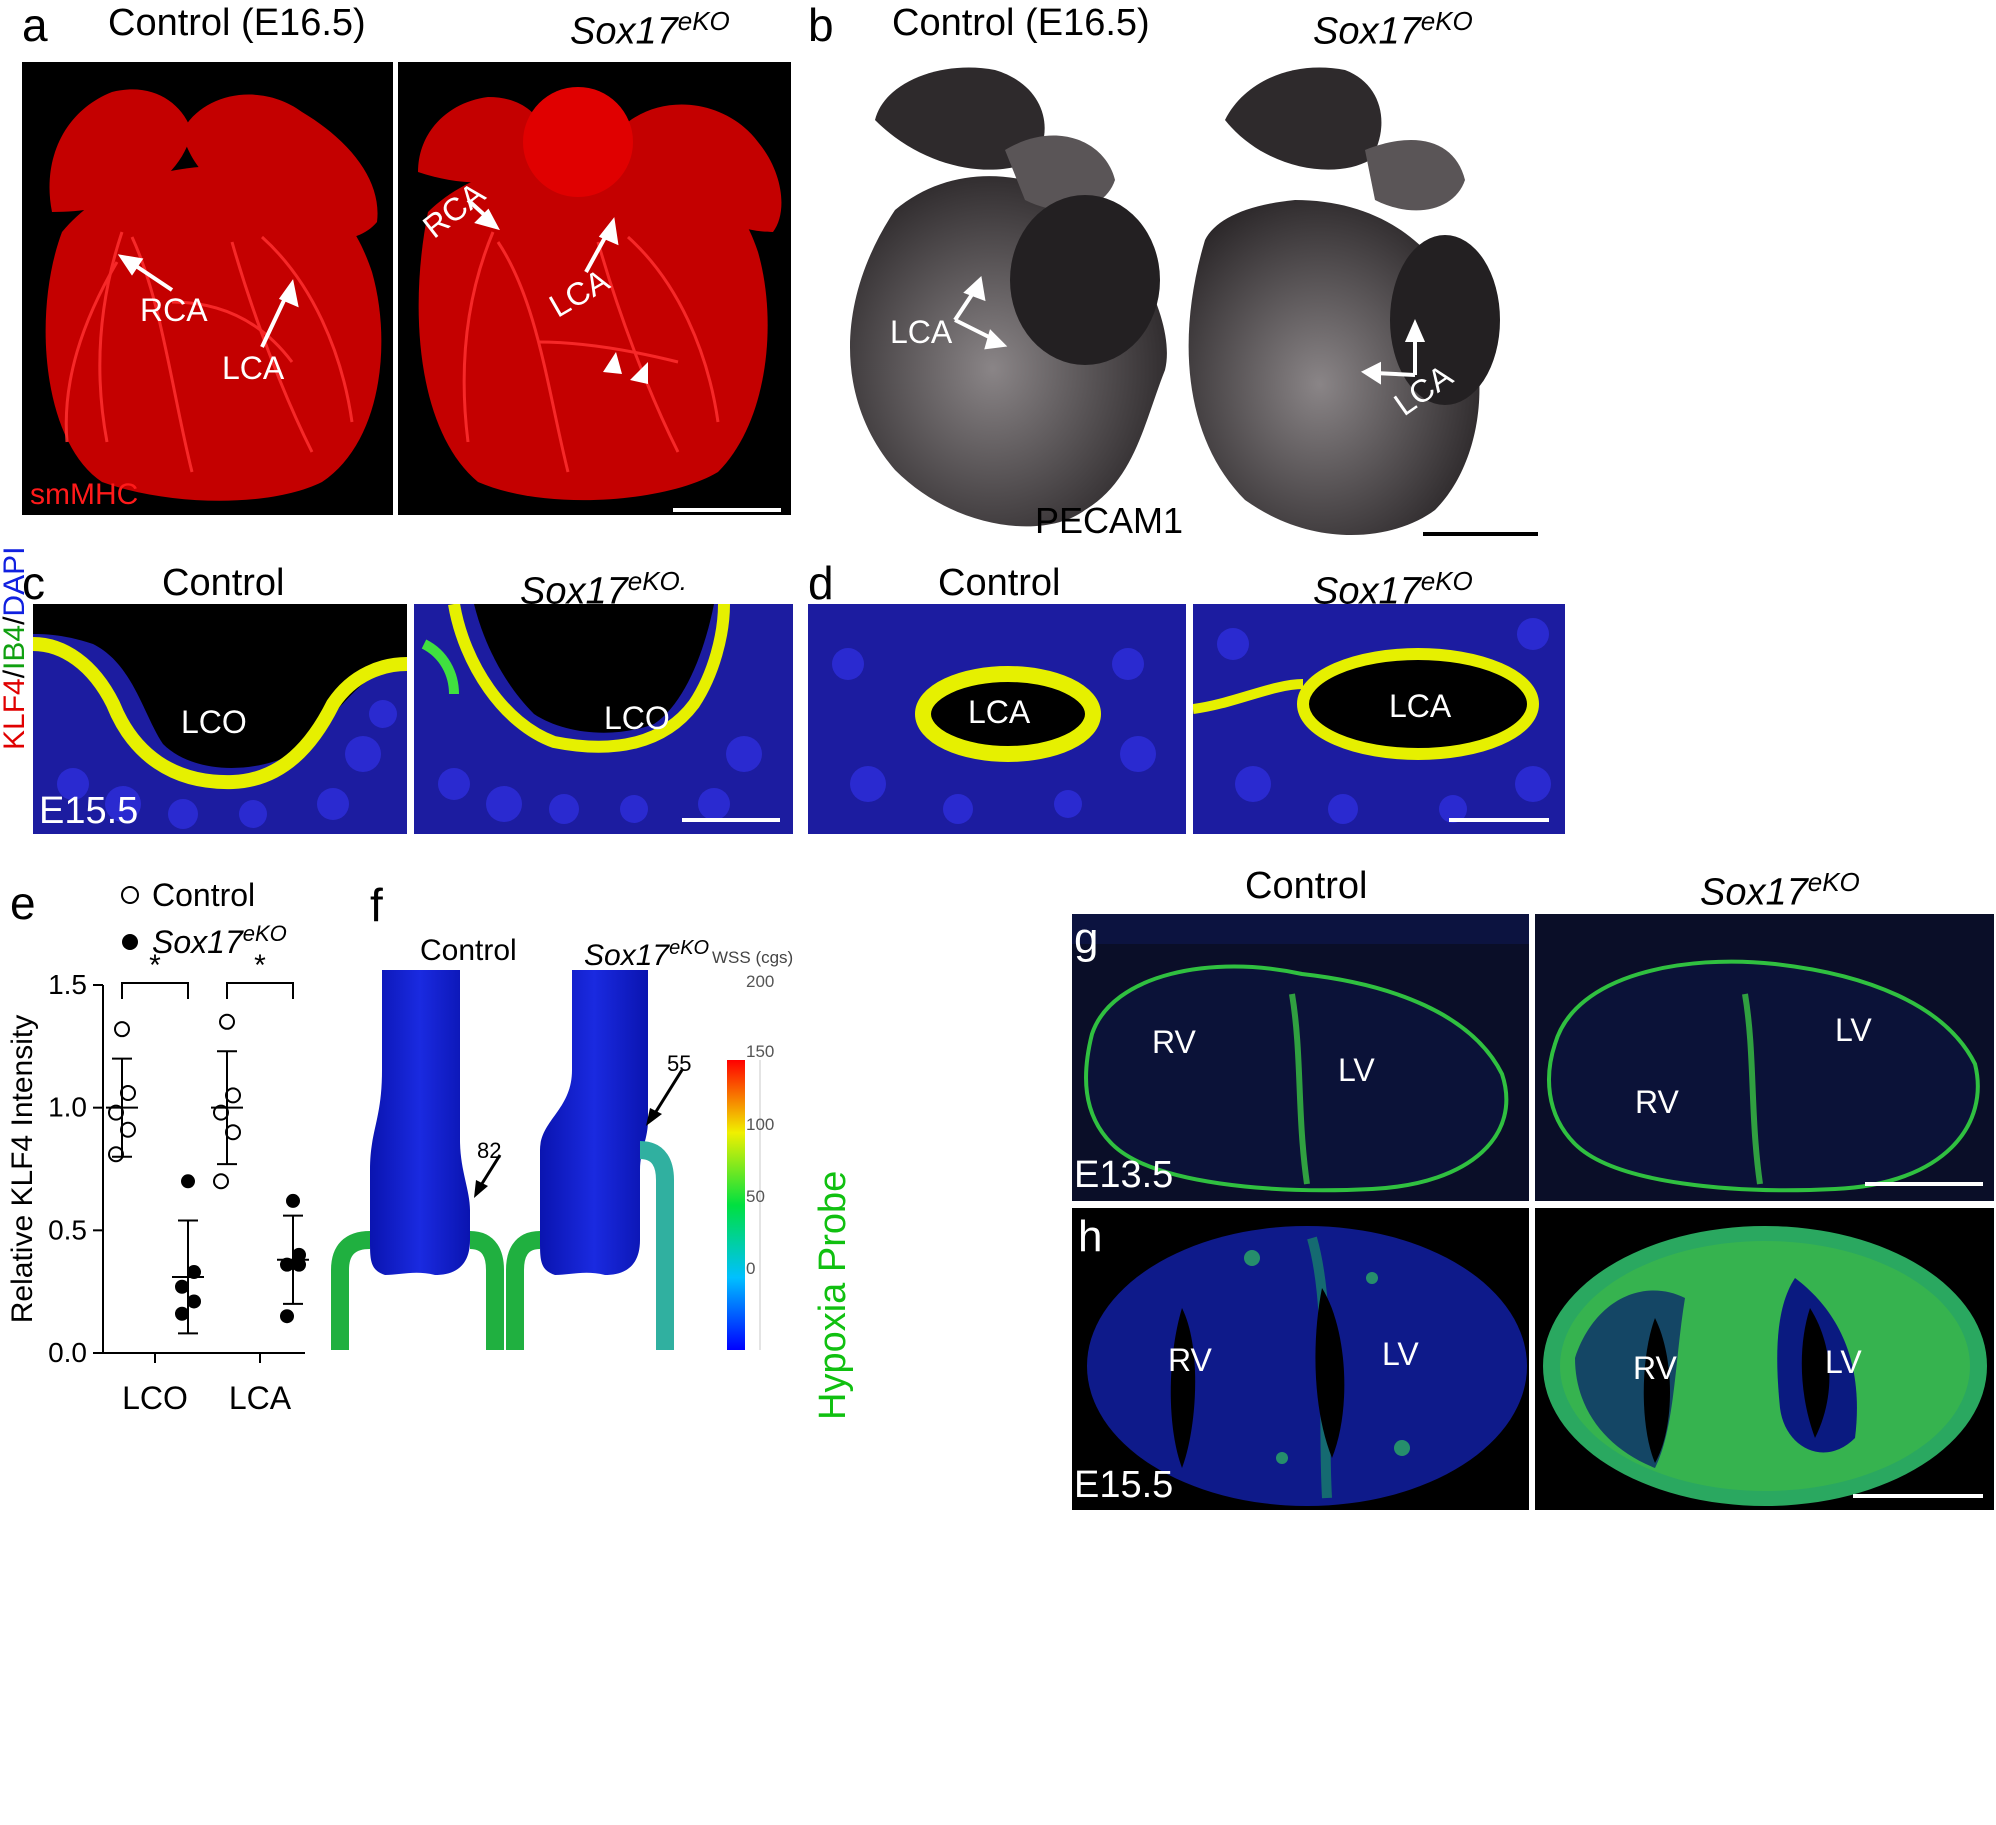 Image resolution: width=1996 pixels, height=1825 pixels. Describe the element at coordinates (23, 903) in the screenshot. I see `panel-label-e: e` at that location.